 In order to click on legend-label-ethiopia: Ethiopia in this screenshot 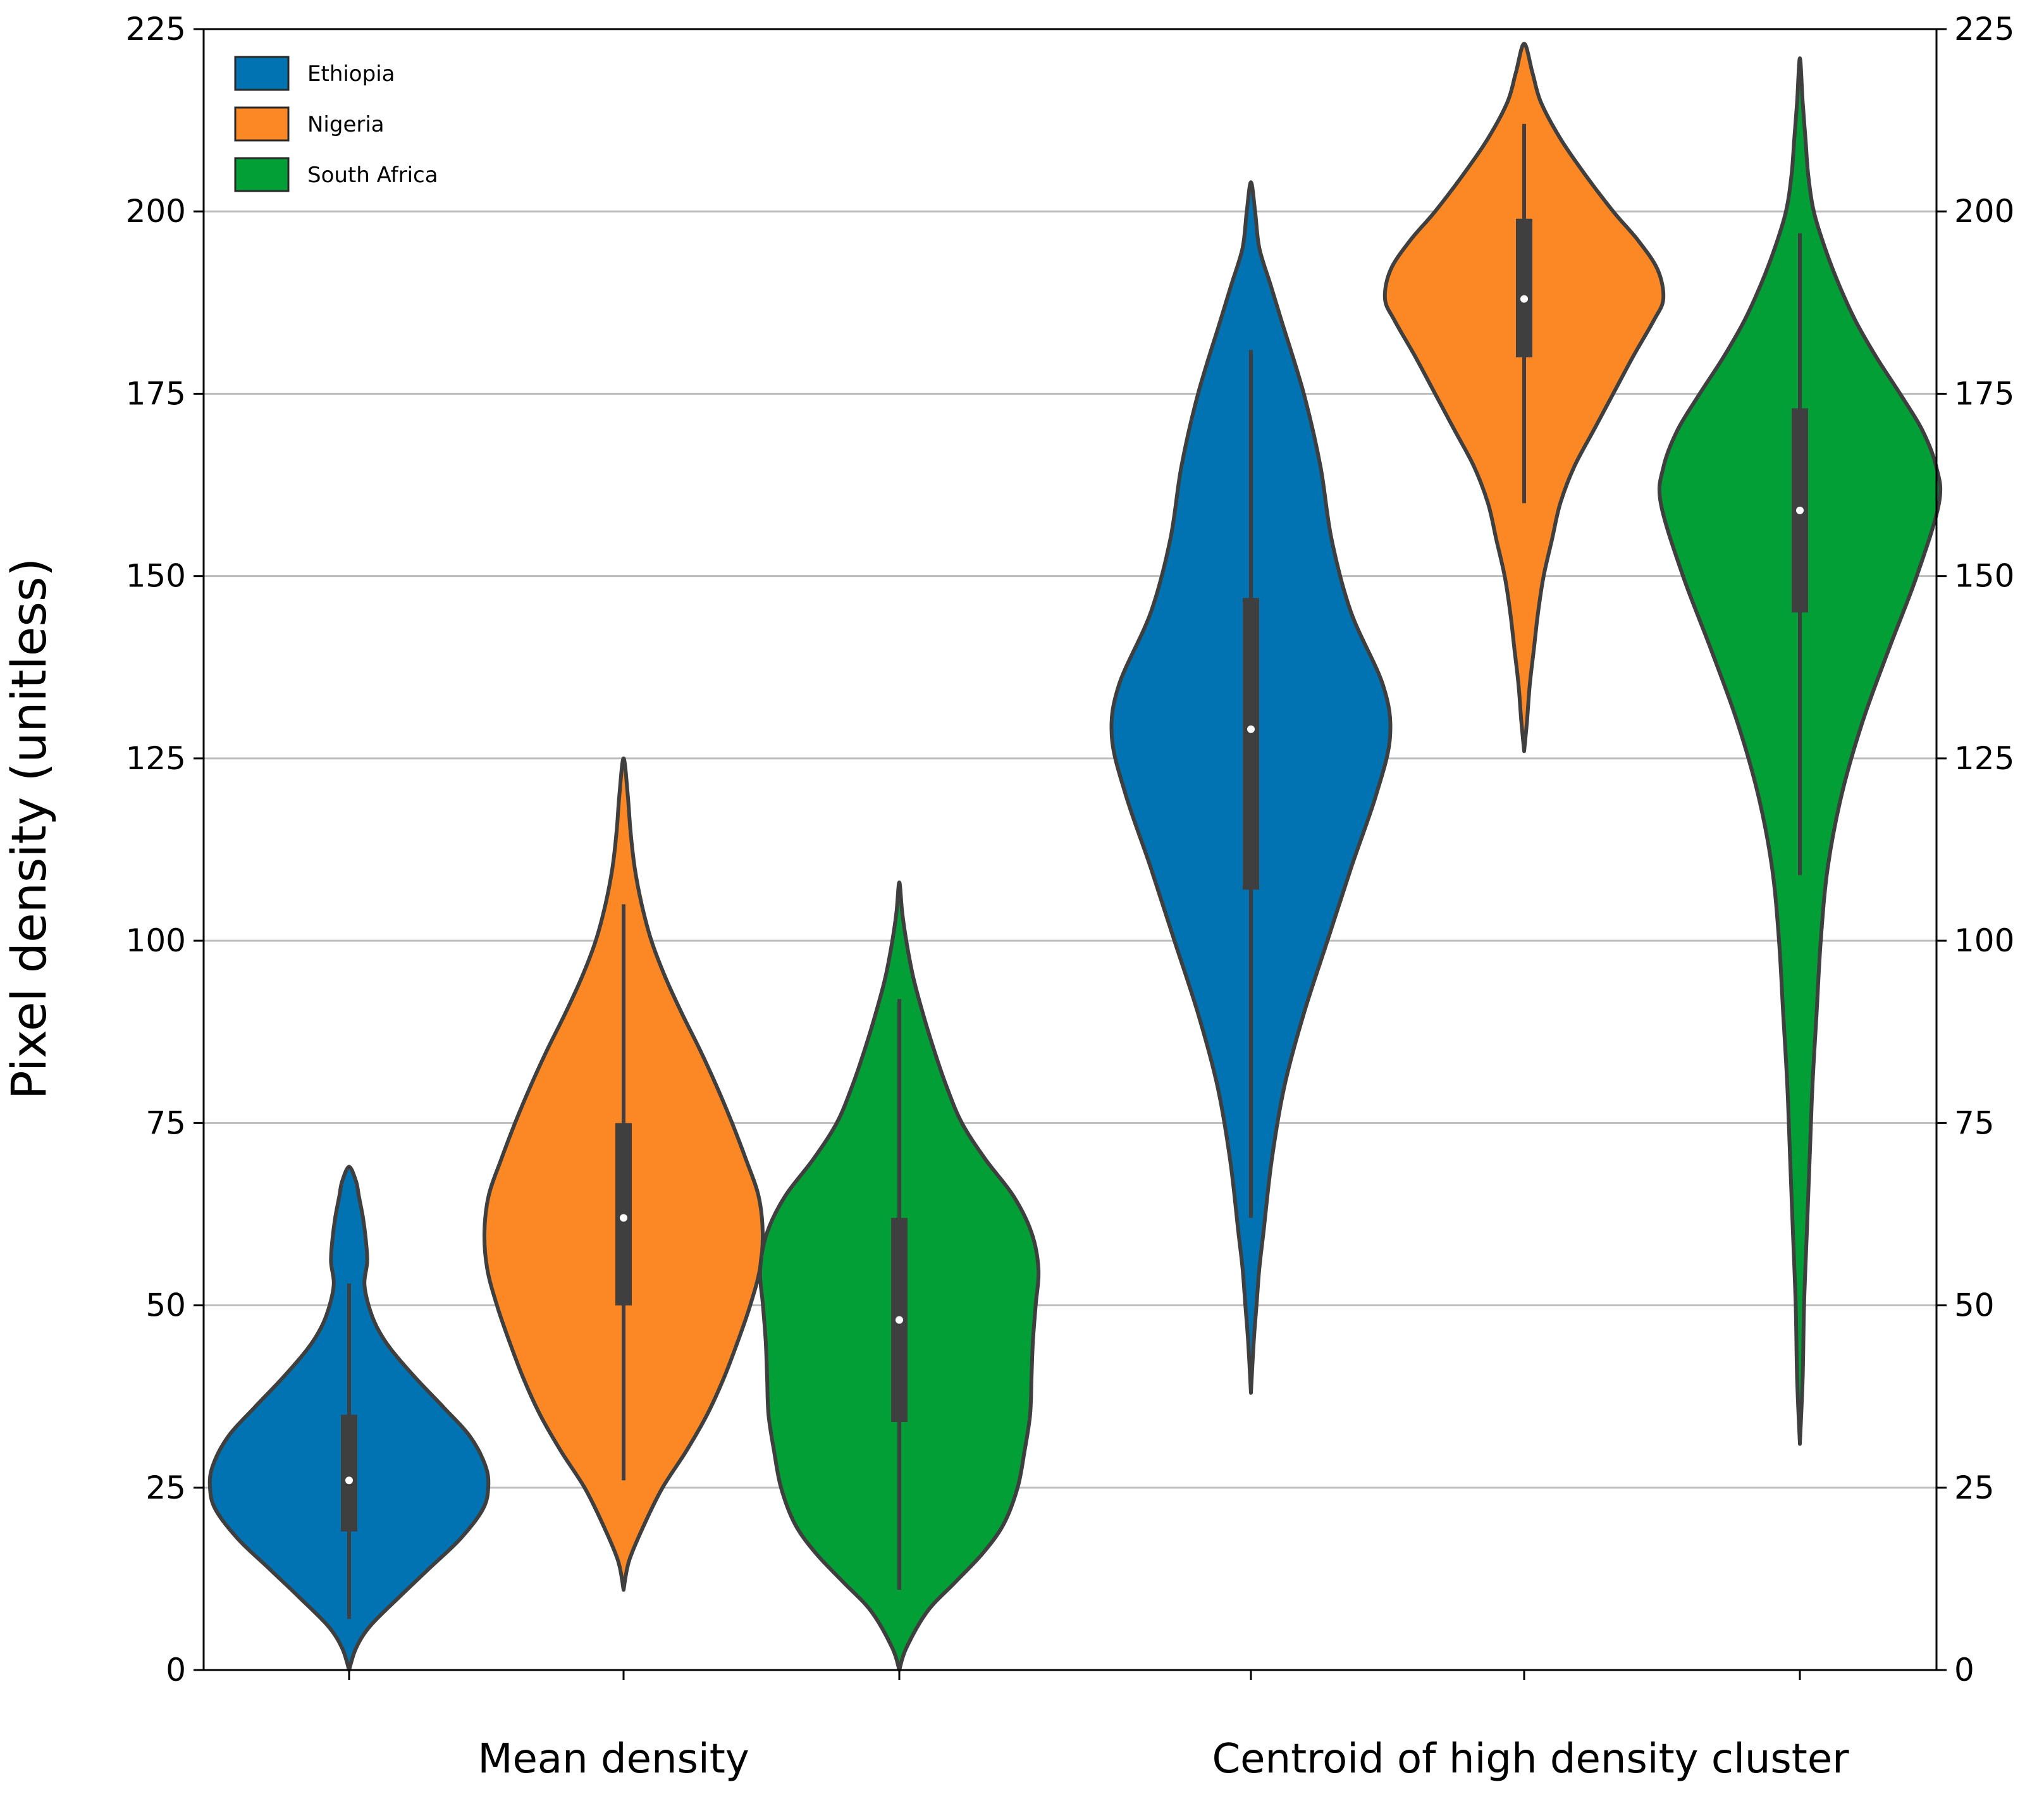, I will do `click(351, 74)`.